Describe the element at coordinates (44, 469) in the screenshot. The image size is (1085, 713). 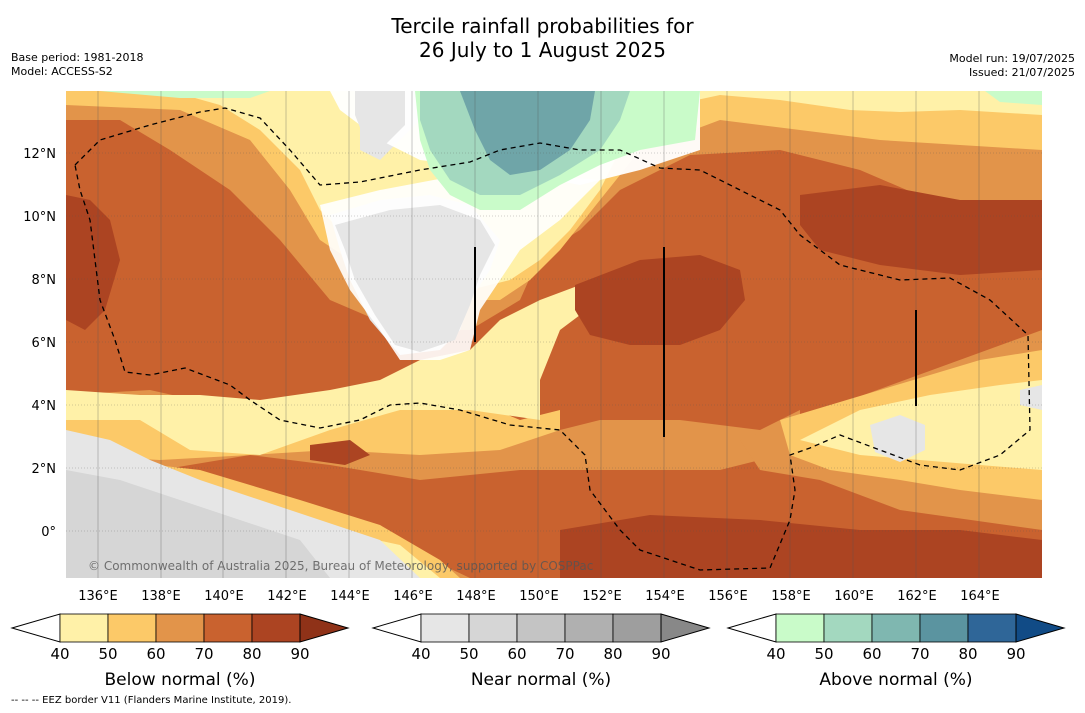
I see `lat-label: 2°N` at that location.